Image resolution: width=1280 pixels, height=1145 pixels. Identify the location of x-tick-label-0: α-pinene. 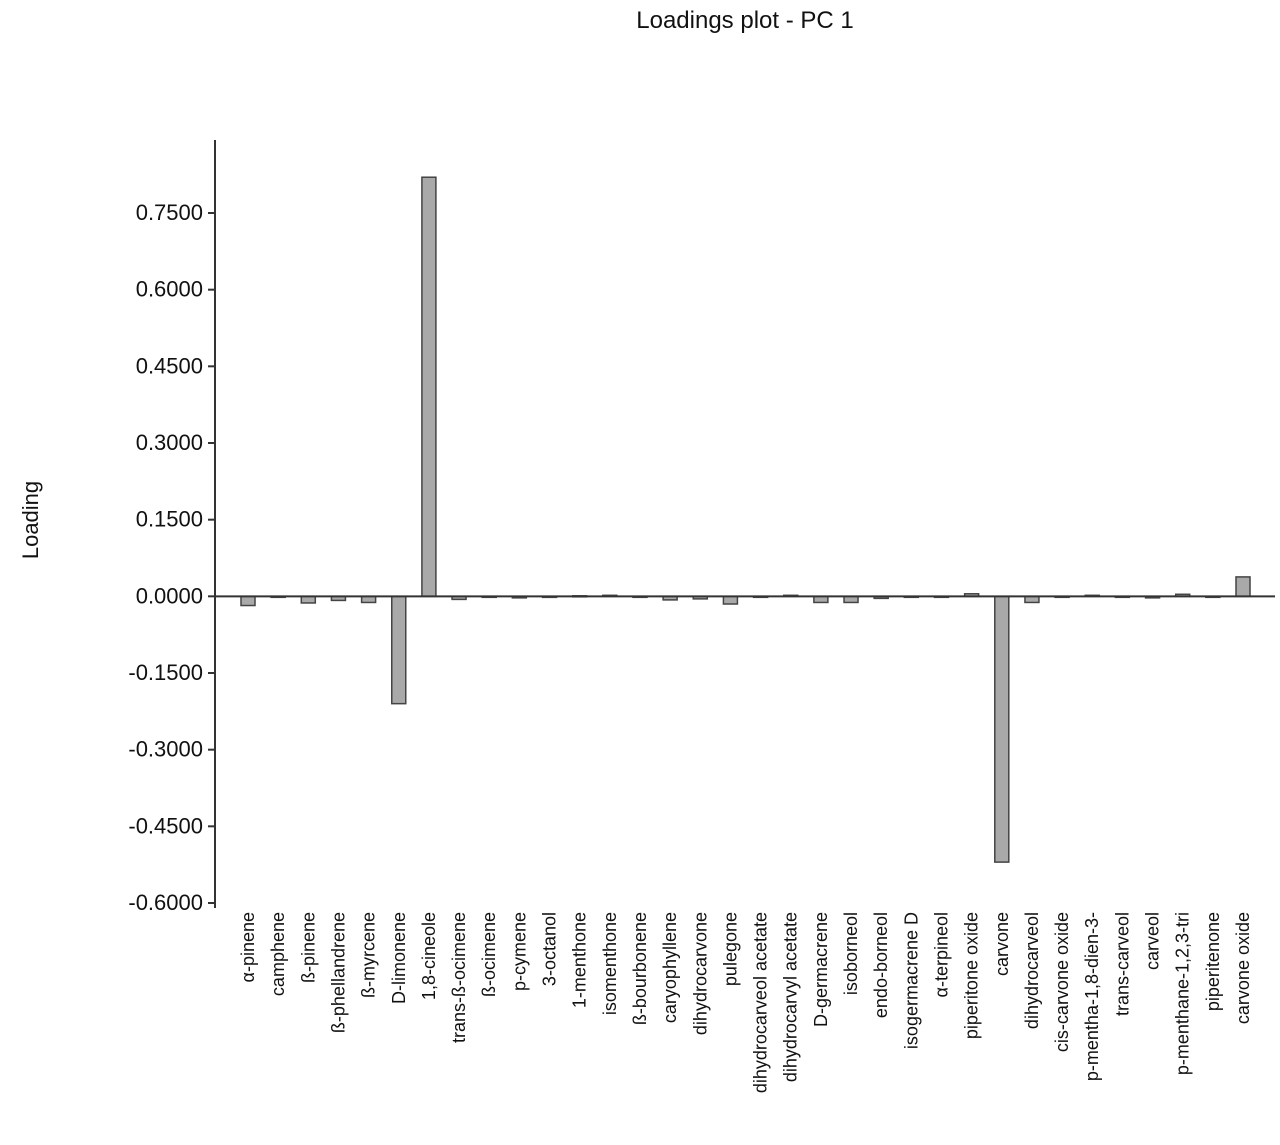
(248, 947).